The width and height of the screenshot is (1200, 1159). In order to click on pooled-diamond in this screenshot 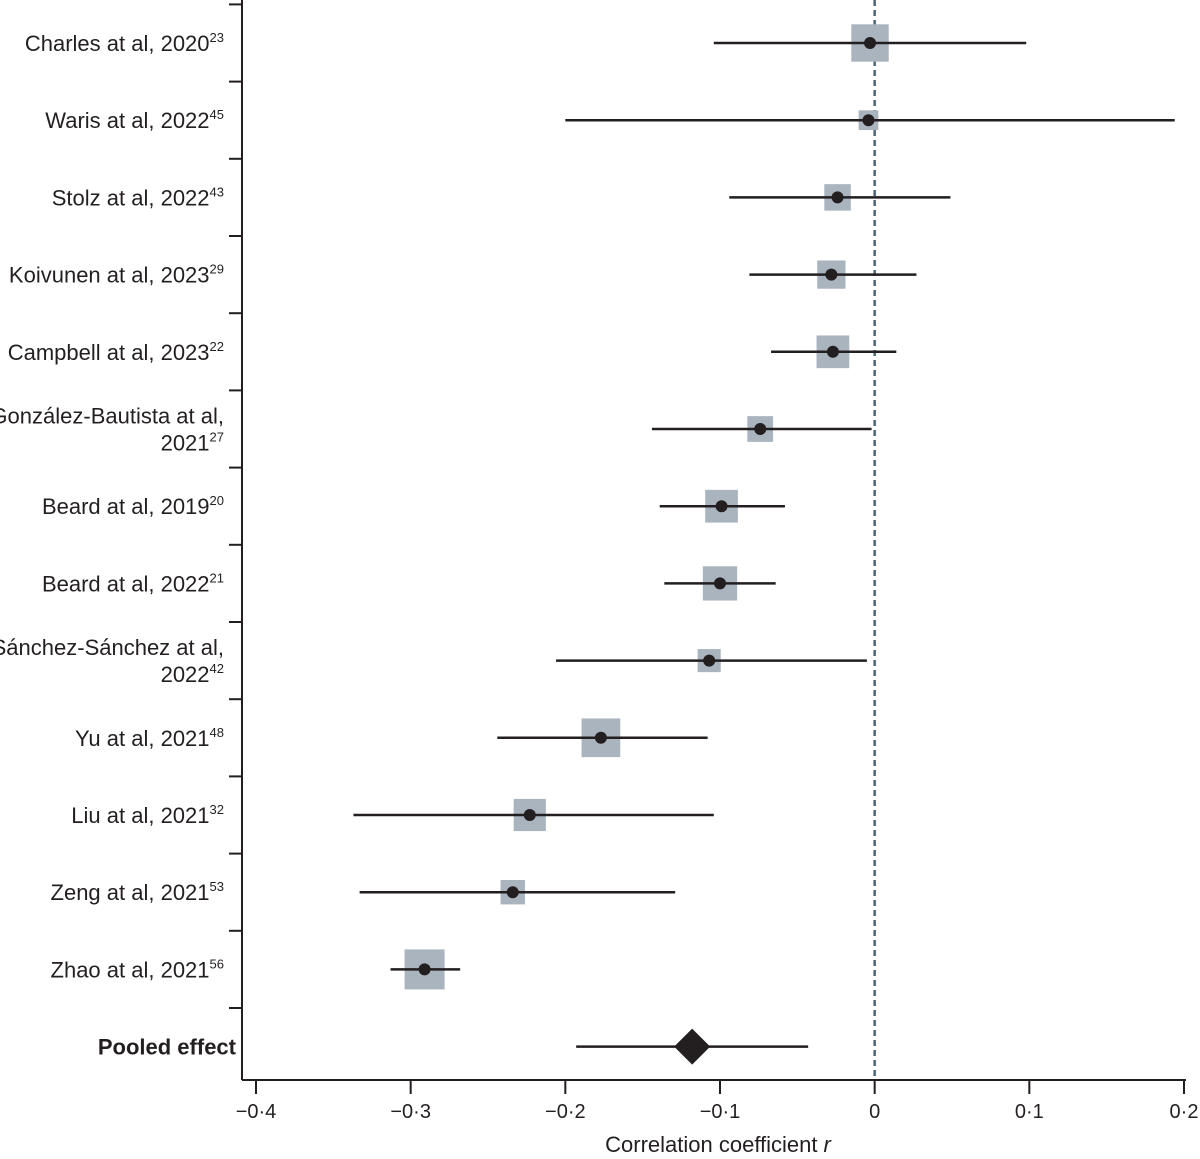, I will do `click(692, 1046)`.